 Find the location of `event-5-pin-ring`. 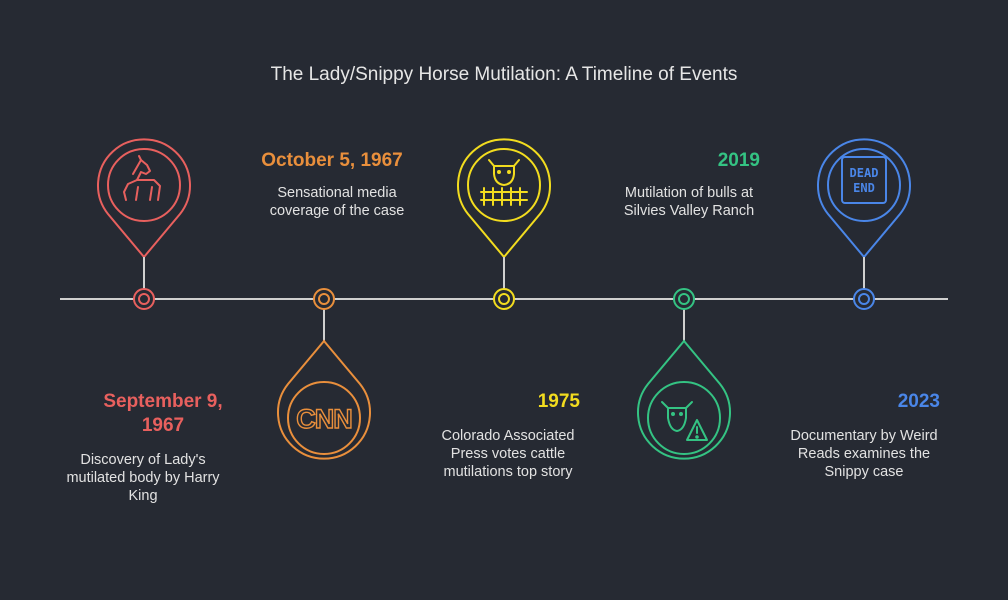

event-5-pin-ring is located at coordinates (864, 185).